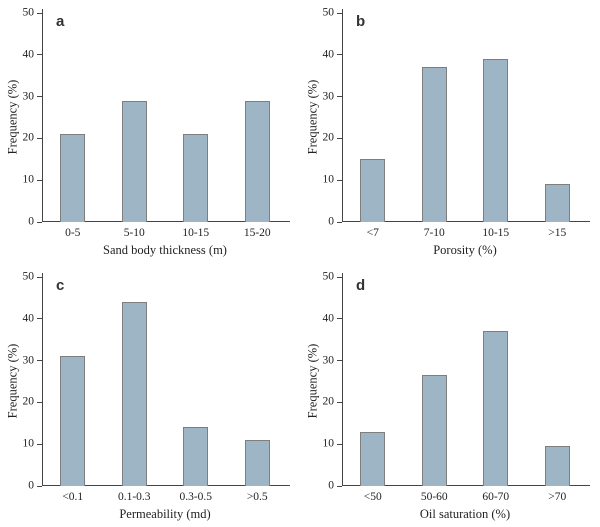  I want to click on x-axis-tick-label: 5-10, so click(134, 233).